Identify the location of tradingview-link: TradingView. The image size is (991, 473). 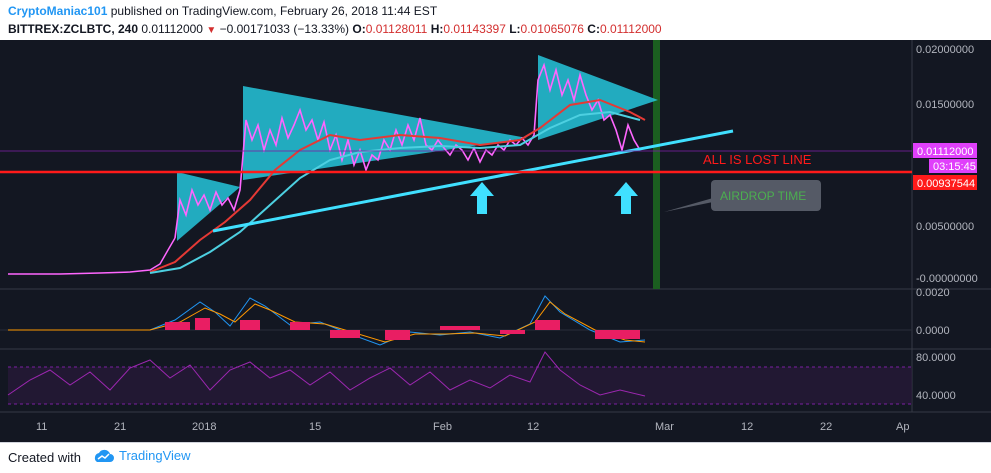
(141, 455).